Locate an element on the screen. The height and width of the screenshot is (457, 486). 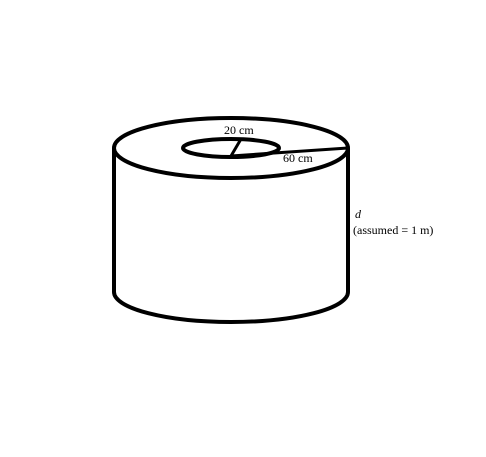
depth-note-label: (assumed = 1 m) is located at coordinates (393, 230).